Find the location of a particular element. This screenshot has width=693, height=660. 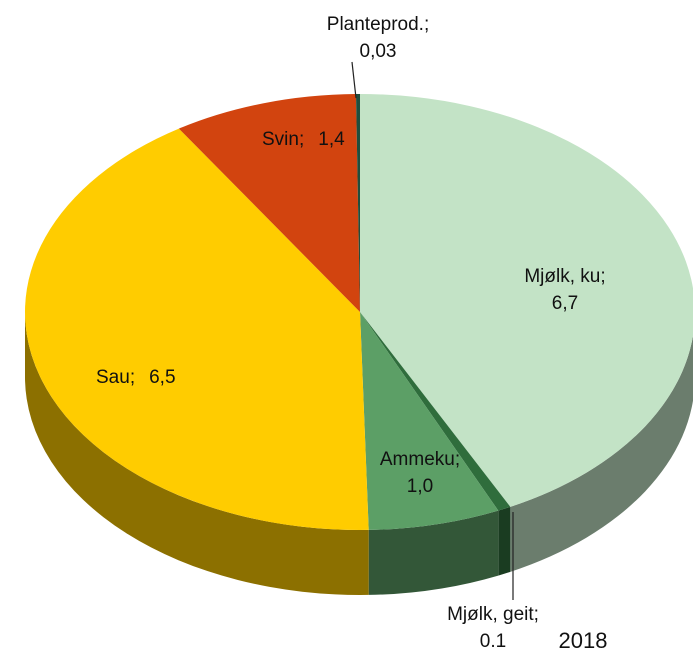

label-category: Ammeku is located at coordinates (417, 459).